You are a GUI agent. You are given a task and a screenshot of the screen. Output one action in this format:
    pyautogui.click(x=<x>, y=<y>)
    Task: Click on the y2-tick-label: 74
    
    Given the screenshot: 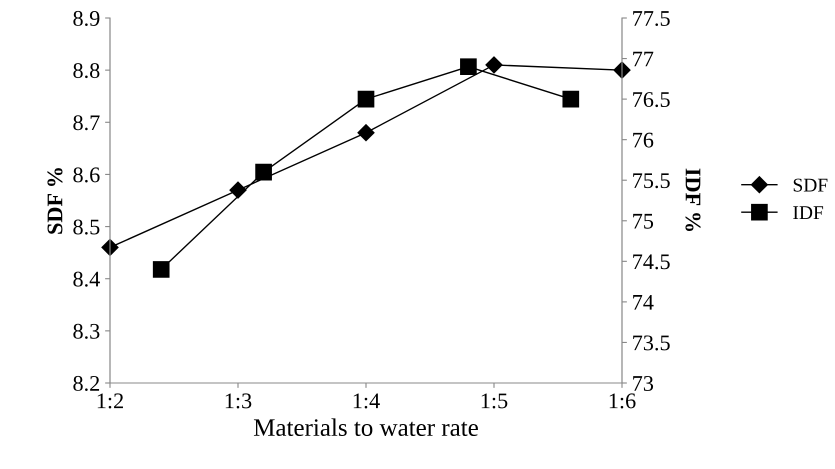 What is the action you would take?
    pyautogui.click(x=643, y=302)
    